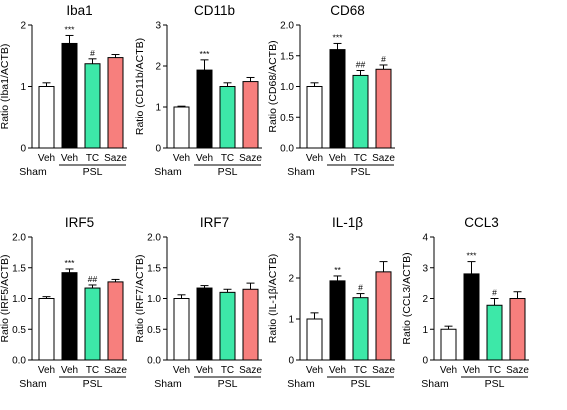  Describe the element at coordinates (273, 86) in the screenshot. I see `y-axis-label: Ratio (CD68/ACTB)` at that location.